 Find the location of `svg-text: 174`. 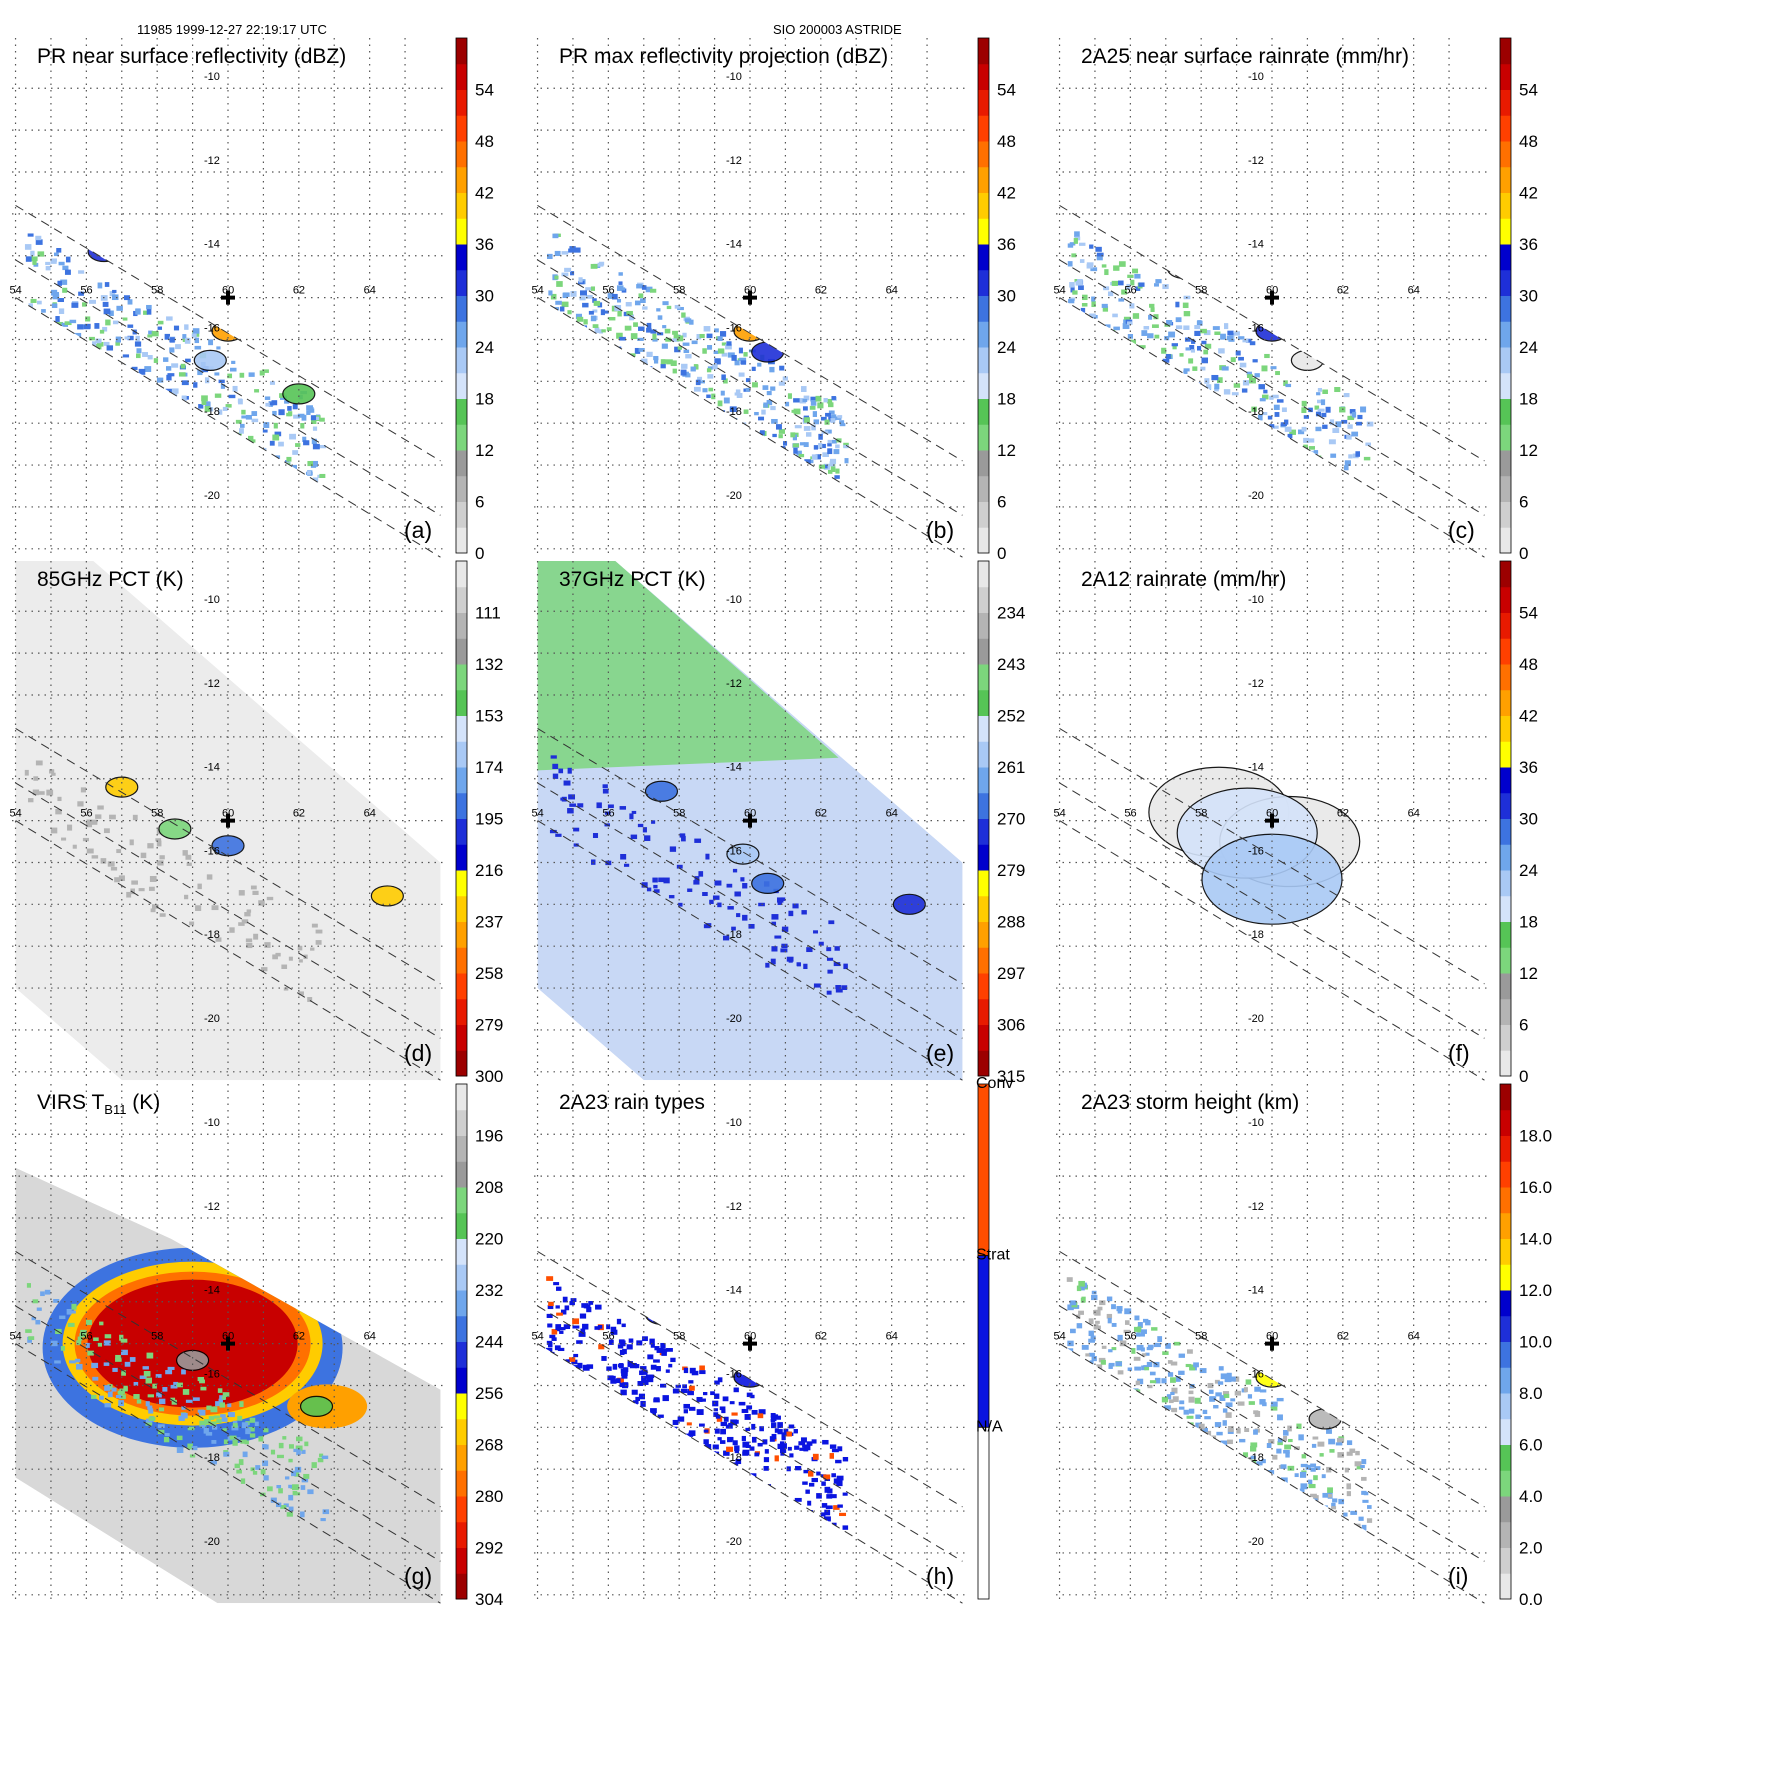

svg-text: 174 is located at coordinates (489, 767).